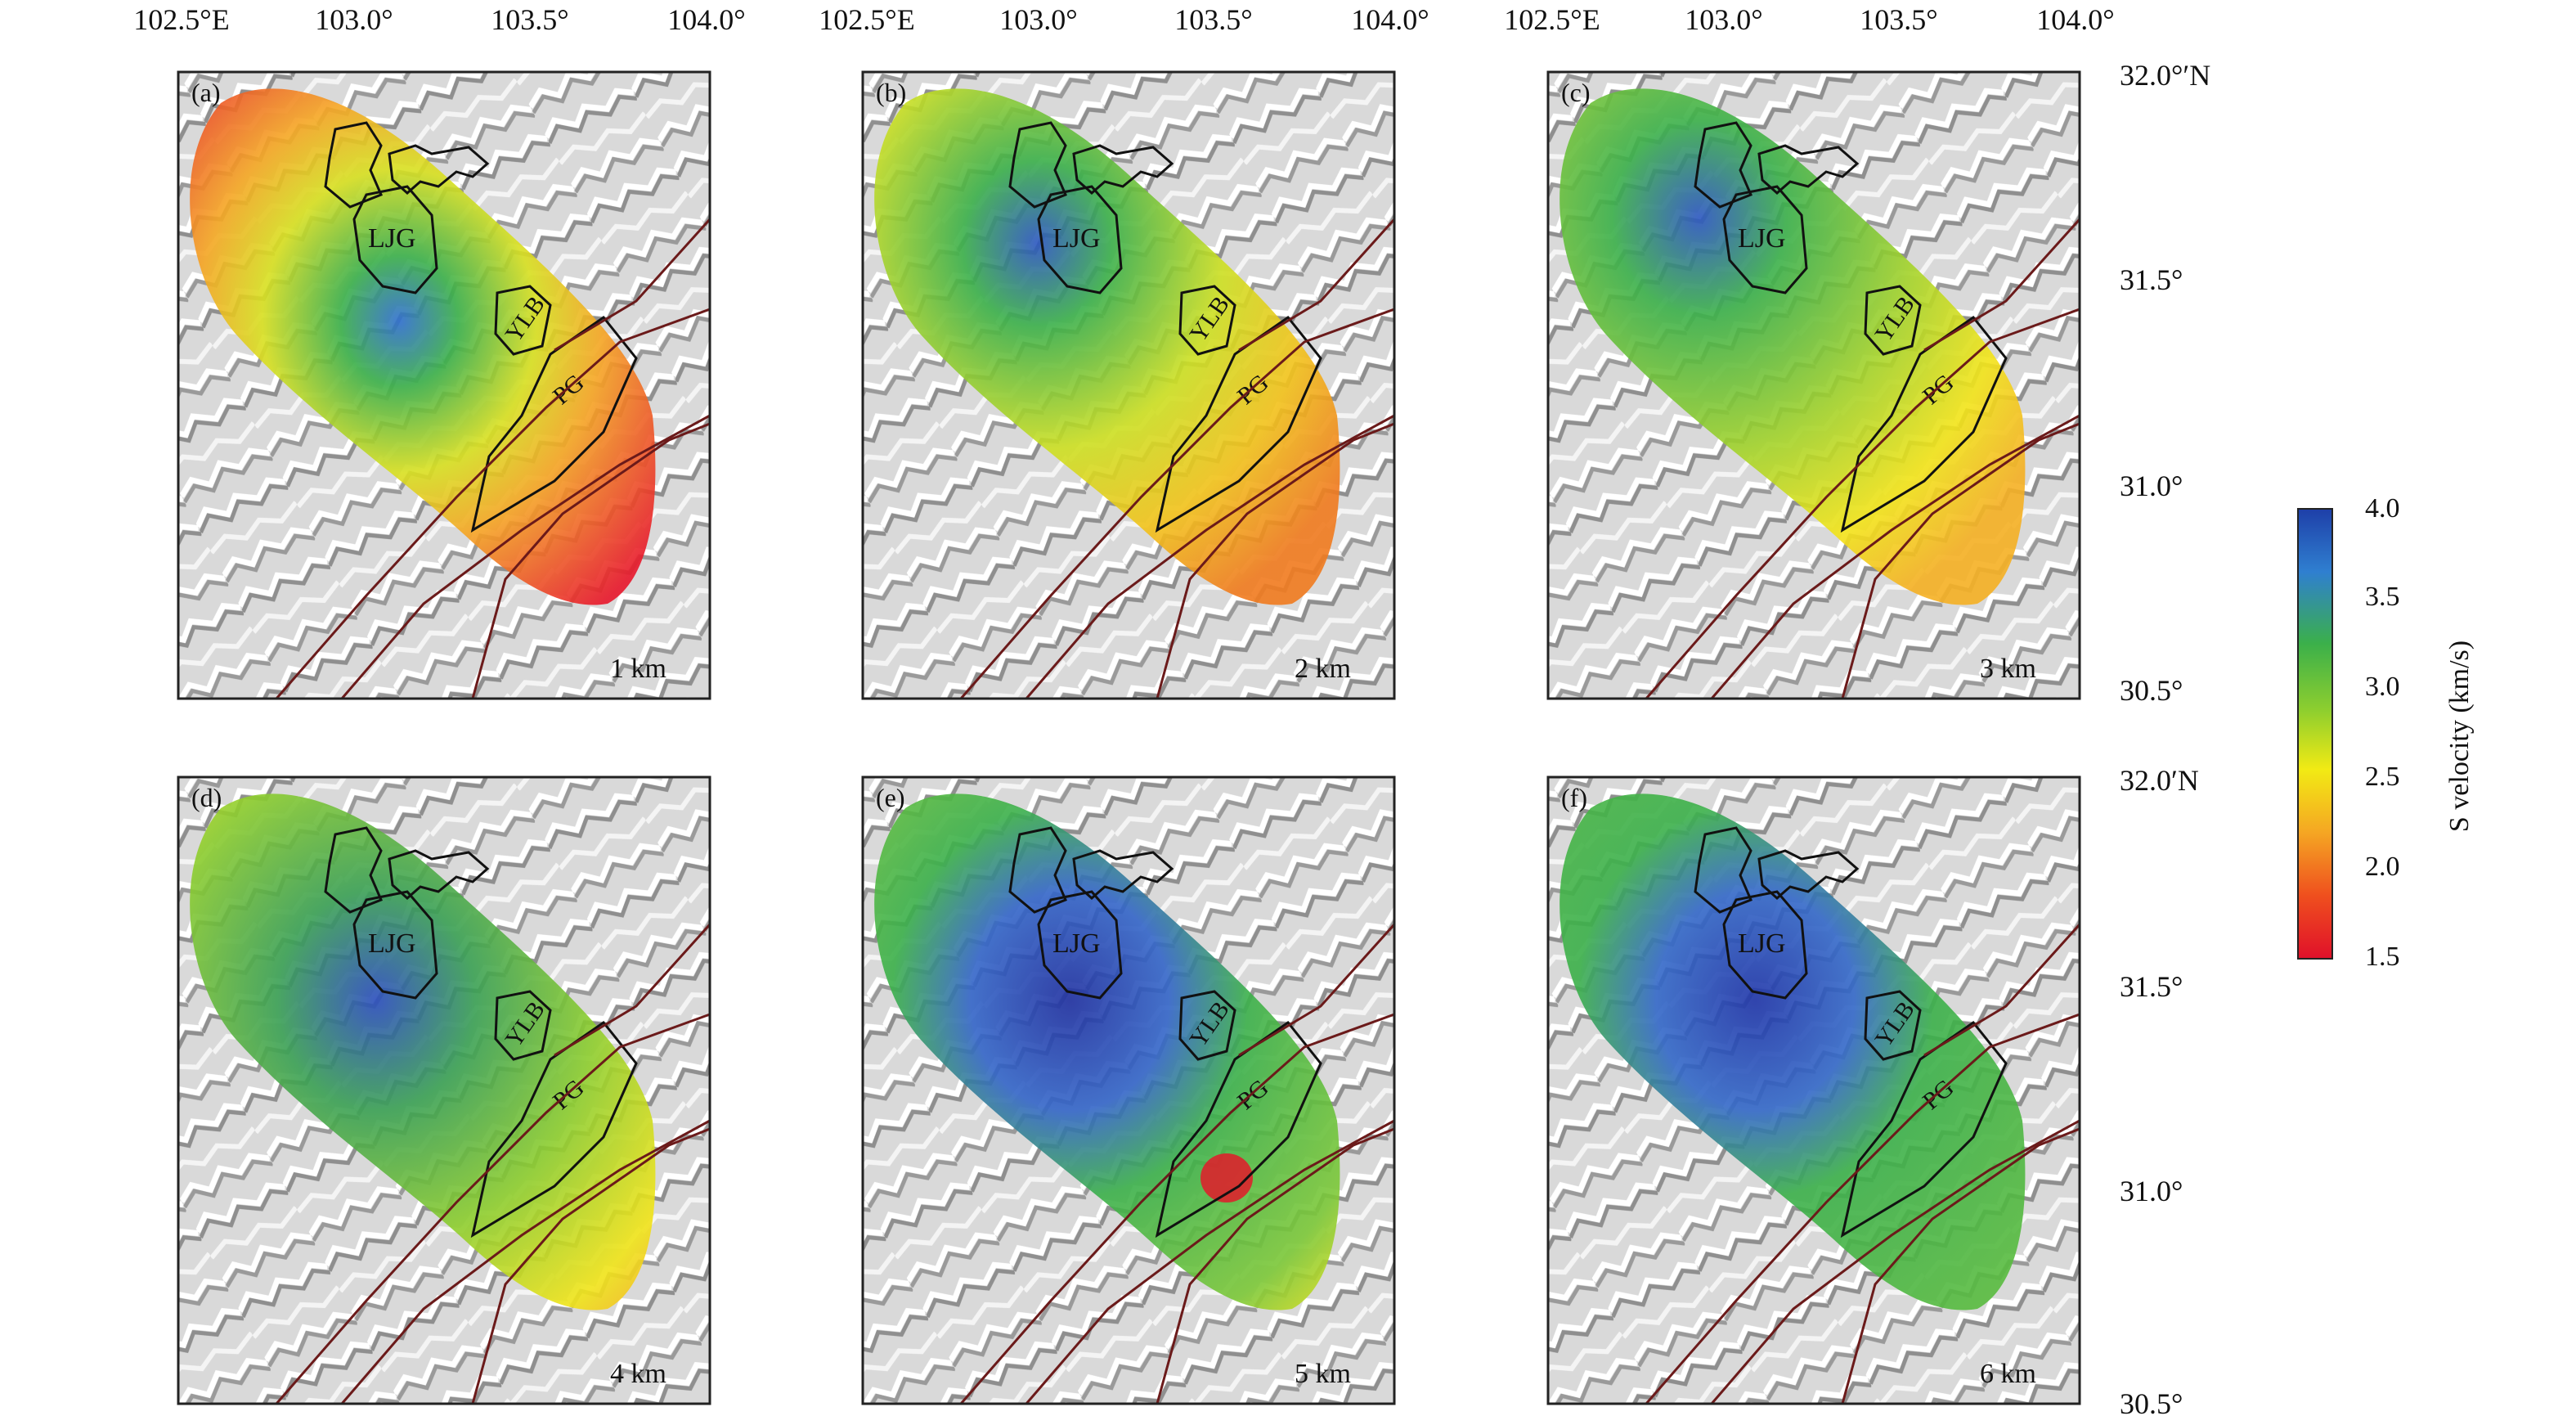  I want to click on depth-label-b: 2 km, so click(1323, 669).